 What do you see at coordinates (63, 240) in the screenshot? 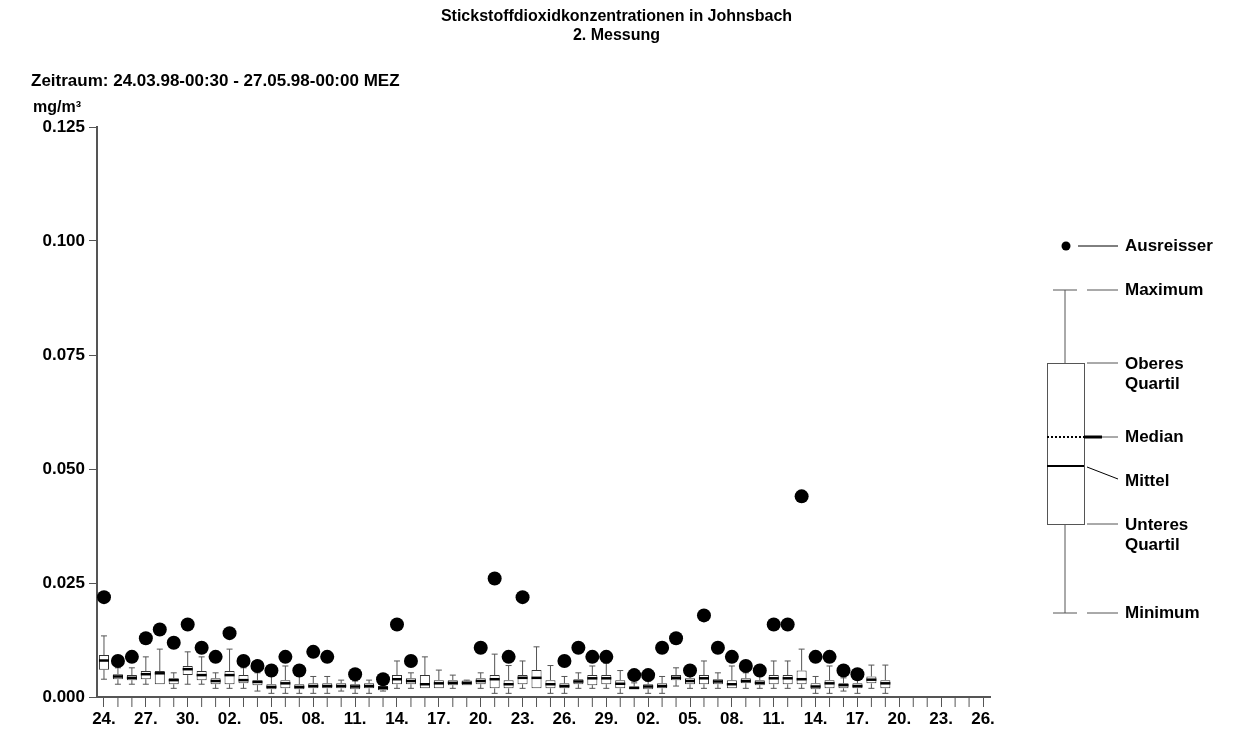
I see `y-tick-label: 0.100` at bounding box center [63, 240].